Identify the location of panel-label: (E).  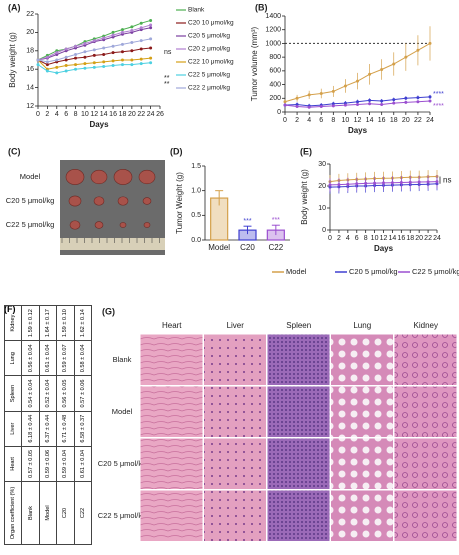
(306, 151).